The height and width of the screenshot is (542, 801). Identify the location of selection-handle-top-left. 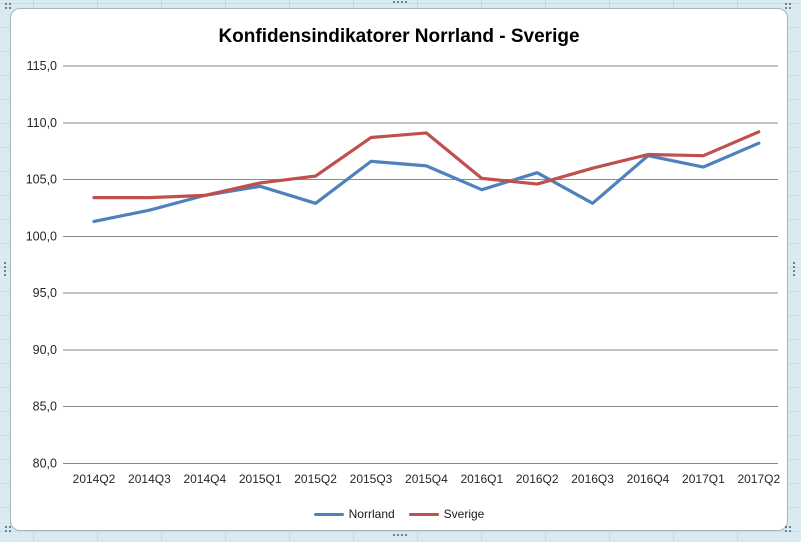
(8, 6).